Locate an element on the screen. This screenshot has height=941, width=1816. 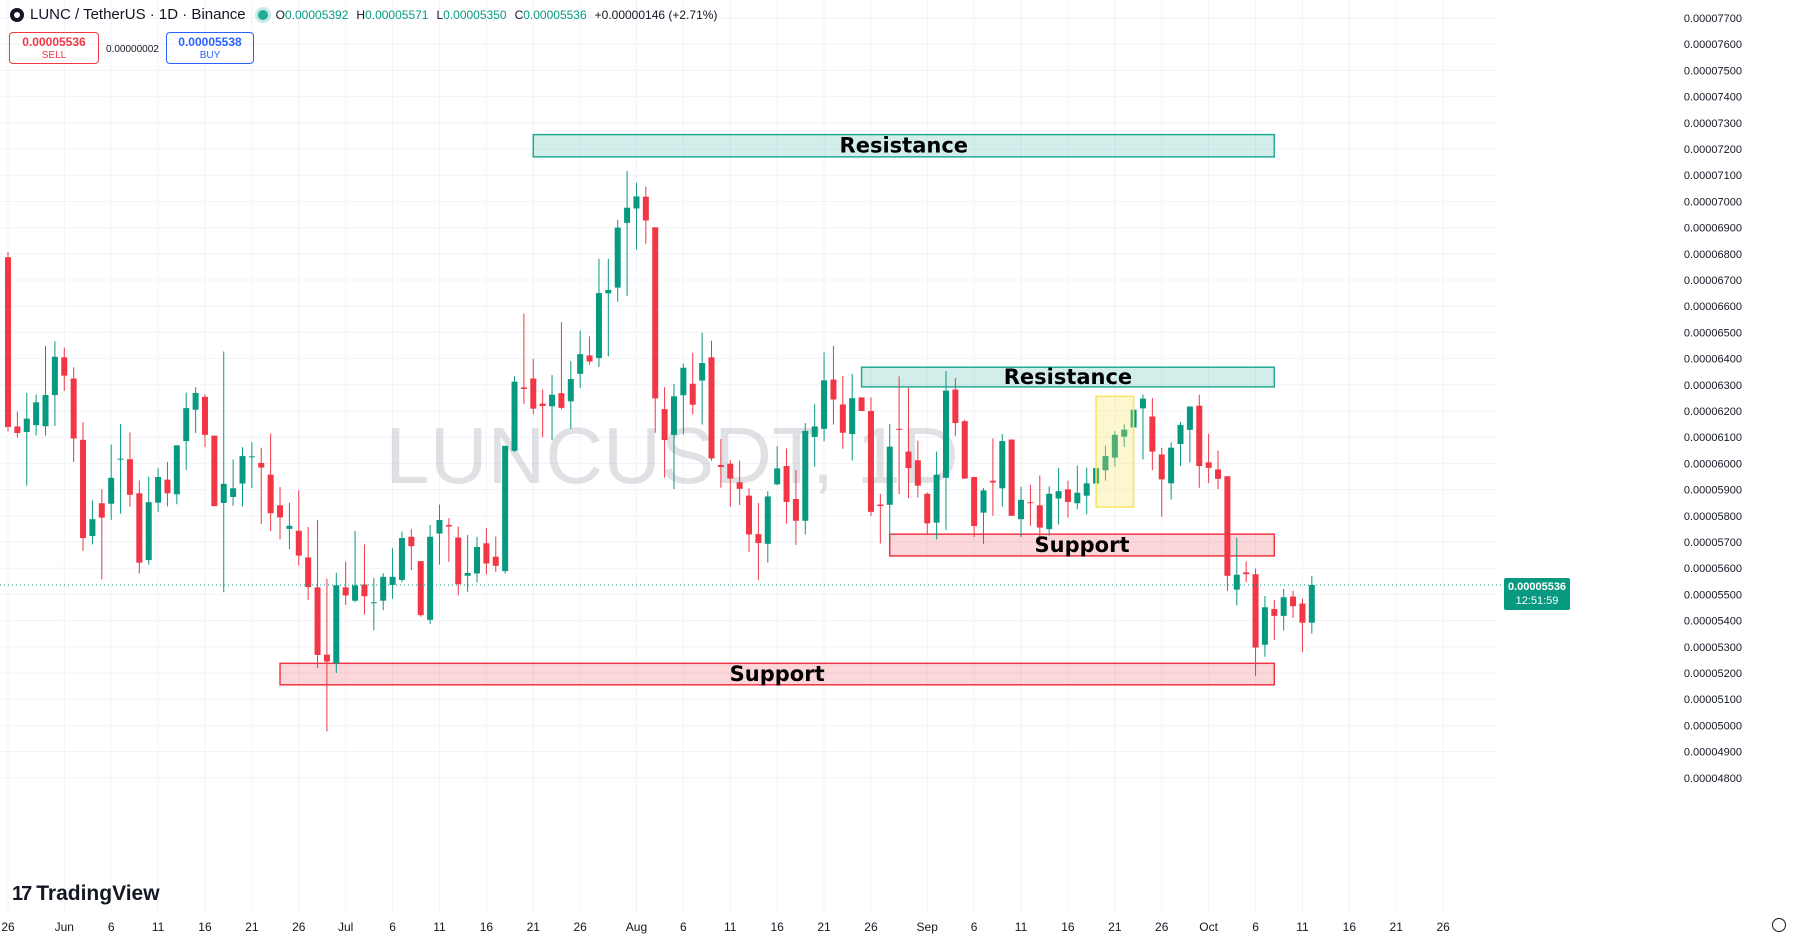
time-tick-label: 16 is located at coordinates (777, 927).